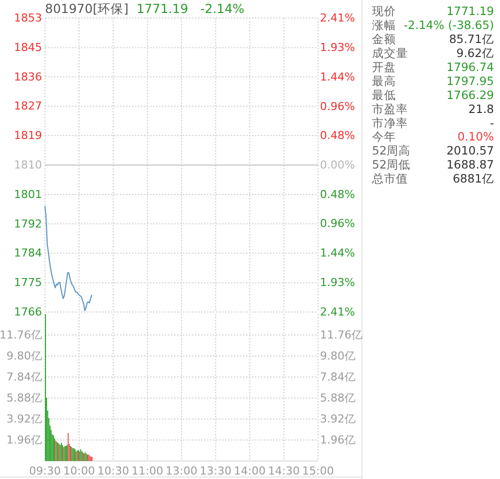 The height and width of the screenshot is (479, 500). What do you see at coordinates (341, 335) in the screenshot?
I see `y2-tick-label: 11.76亿` at bounding box center [341, 335].